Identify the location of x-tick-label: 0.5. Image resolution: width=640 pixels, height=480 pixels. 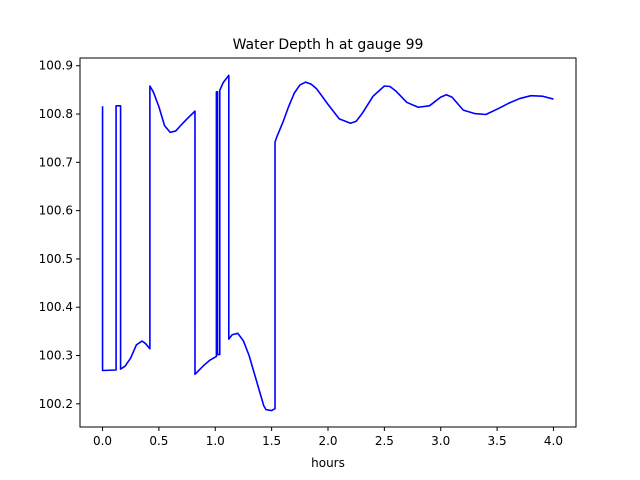
(158, 441).